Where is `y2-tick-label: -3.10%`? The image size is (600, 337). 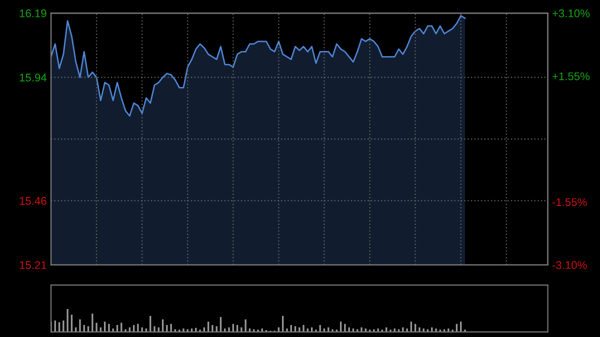 y2-tick-label: -3.10% is located at coordinates (569, 265).